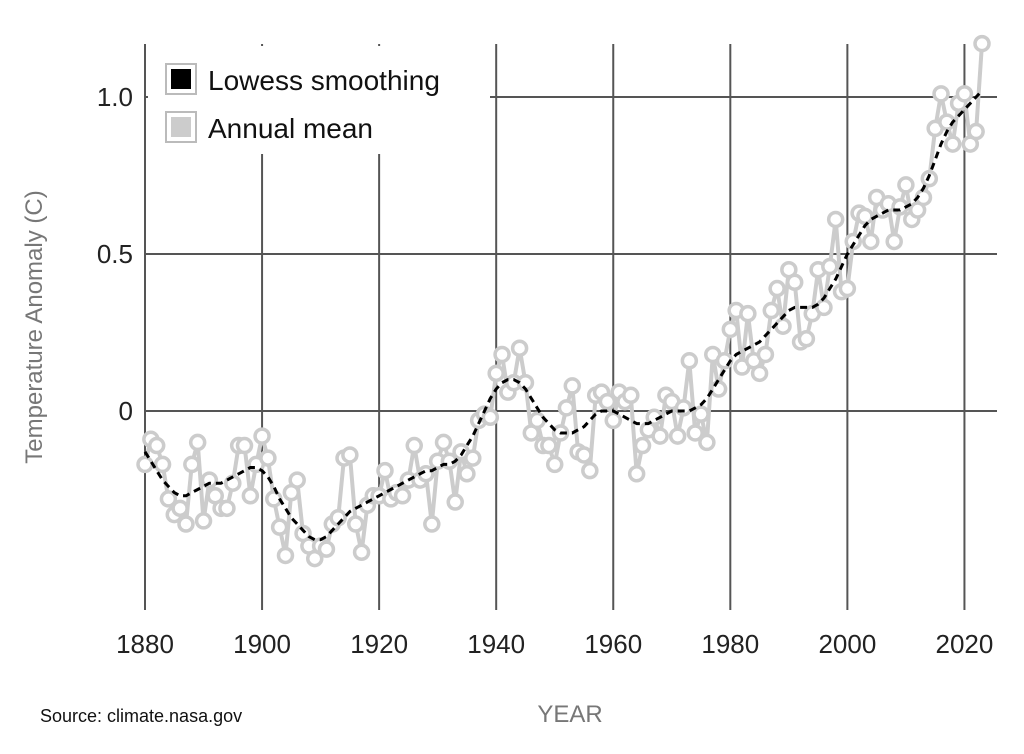  What do you see at coordinates (181, 127) in the screenshot?
I see `legend-swatch-annual` at bounding box center [181, 127].